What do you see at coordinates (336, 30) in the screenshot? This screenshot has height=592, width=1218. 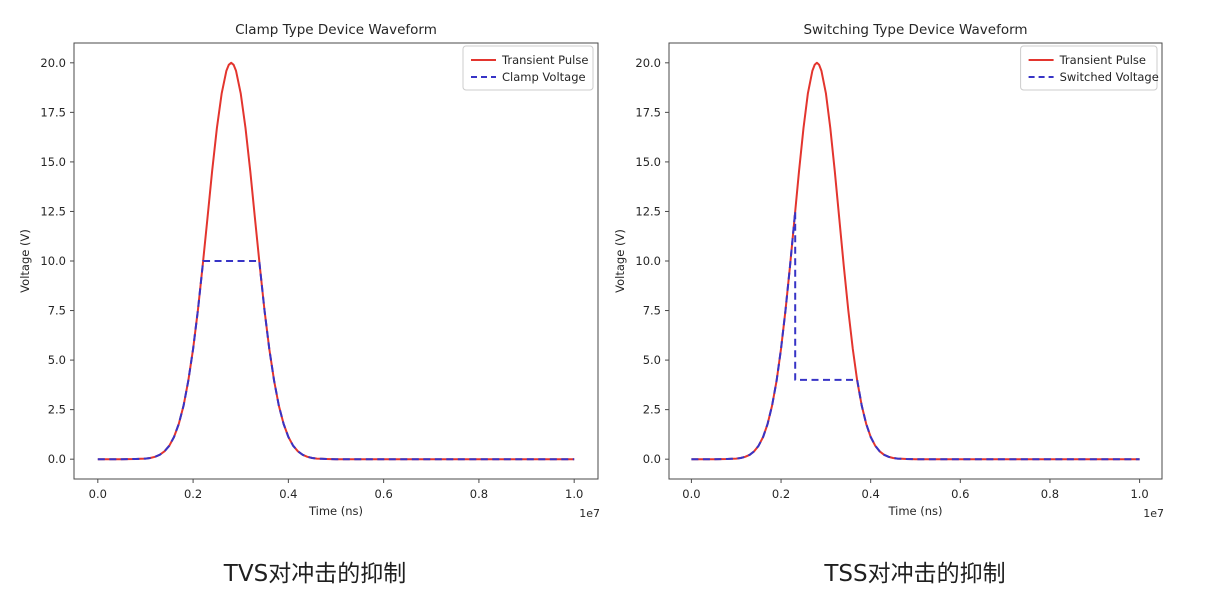 I see `plot-title: Clamp Type Device Waveform` at bounding box center [336, 30].